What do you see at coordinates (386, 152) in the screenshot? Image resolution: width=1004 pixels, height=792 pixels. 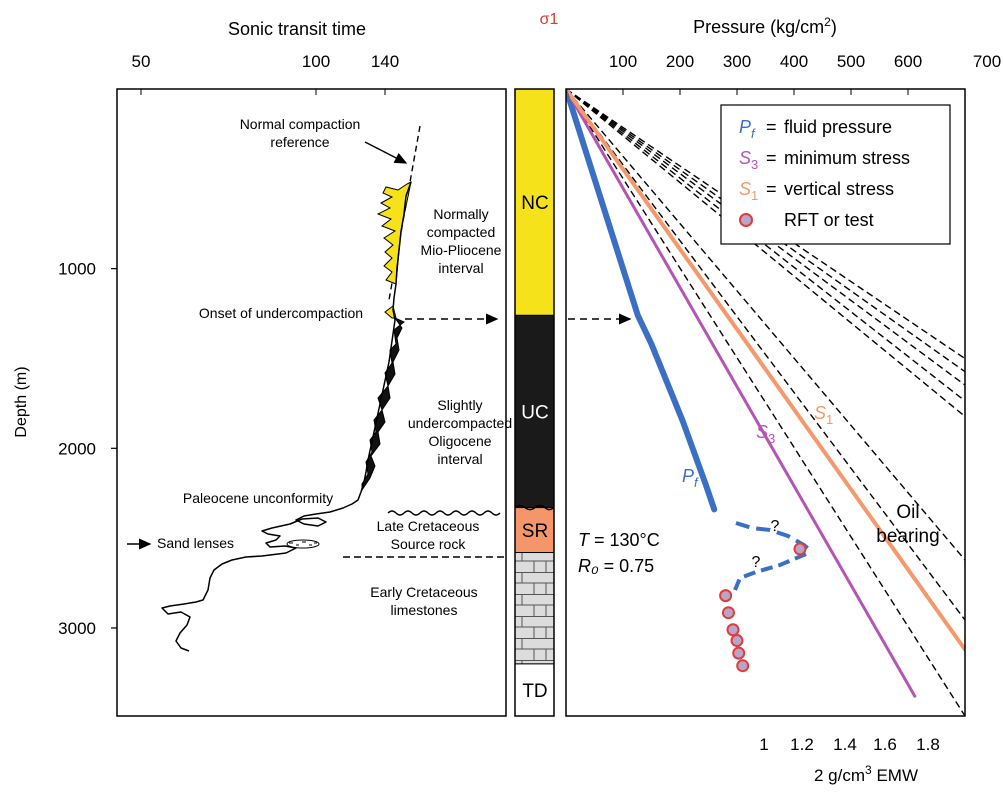 I see `normal-compaction-arrow` at bounding box center [386, 152].